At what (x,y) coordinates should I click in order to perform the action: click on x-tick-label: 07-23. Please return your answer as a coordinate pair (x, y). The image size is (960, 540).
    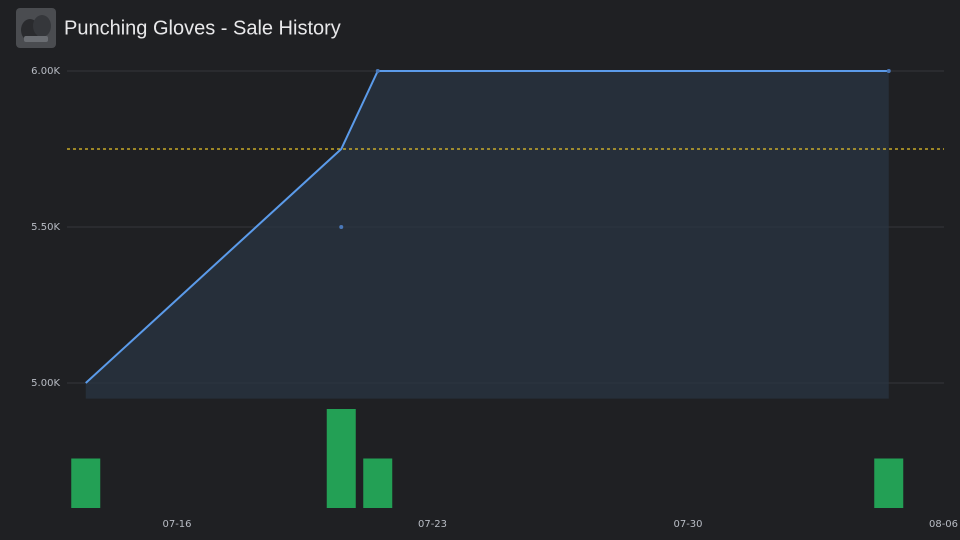
    Looking at the image, I should click on (432, 524).